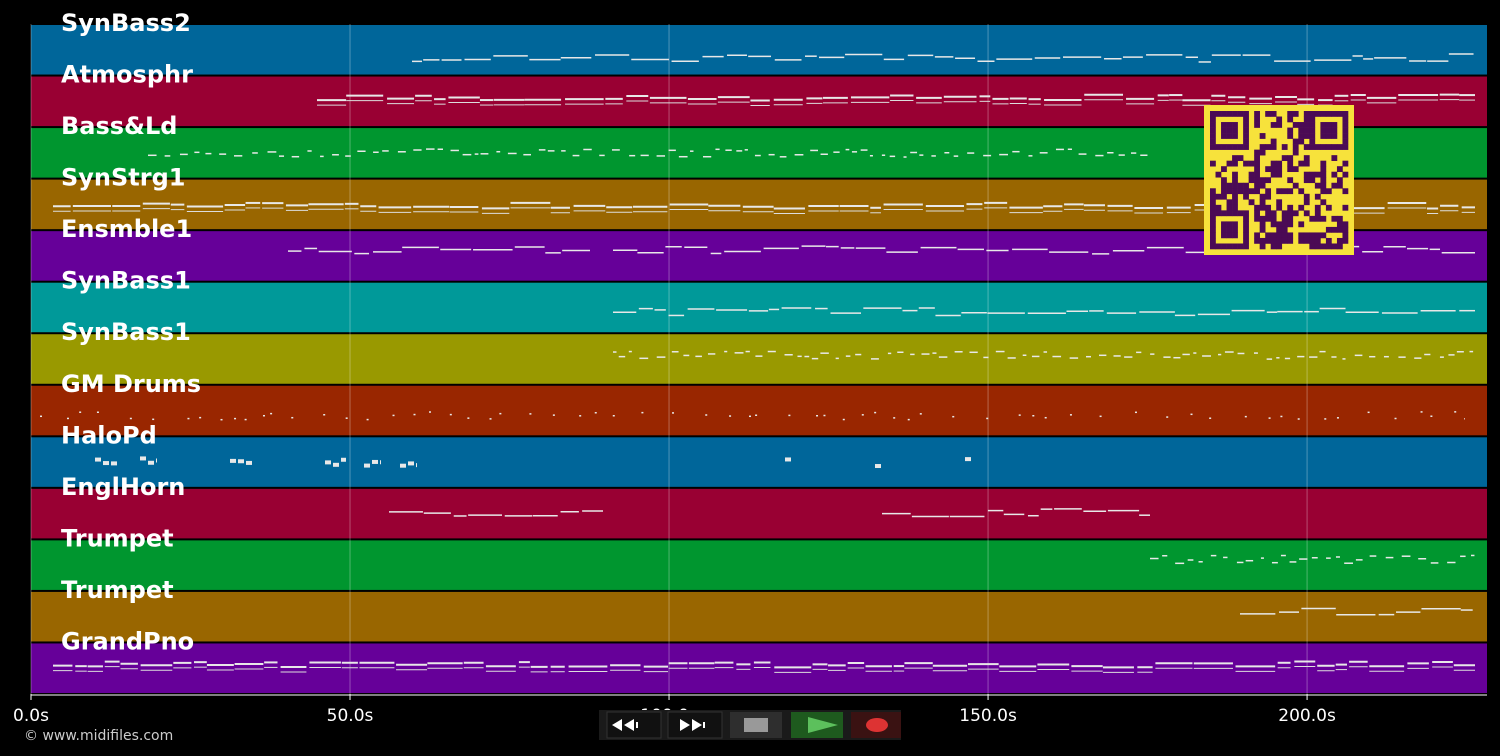 The height and width of the screenshot is (756, 1500). What do you see at coordinates (1279, 180) in the screenshot?
I see `qr-code` at bounding box center [1279, 180].